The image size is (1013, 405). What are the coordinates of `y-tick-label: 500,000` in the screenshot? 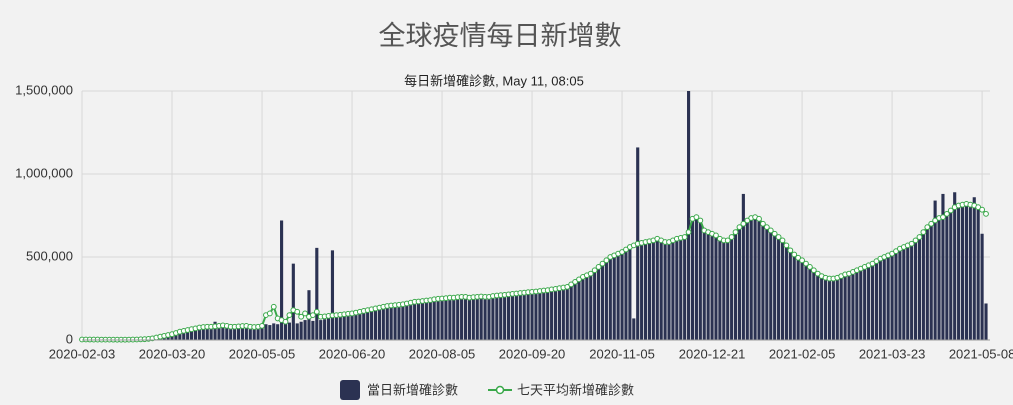 It's located at (49, 255).